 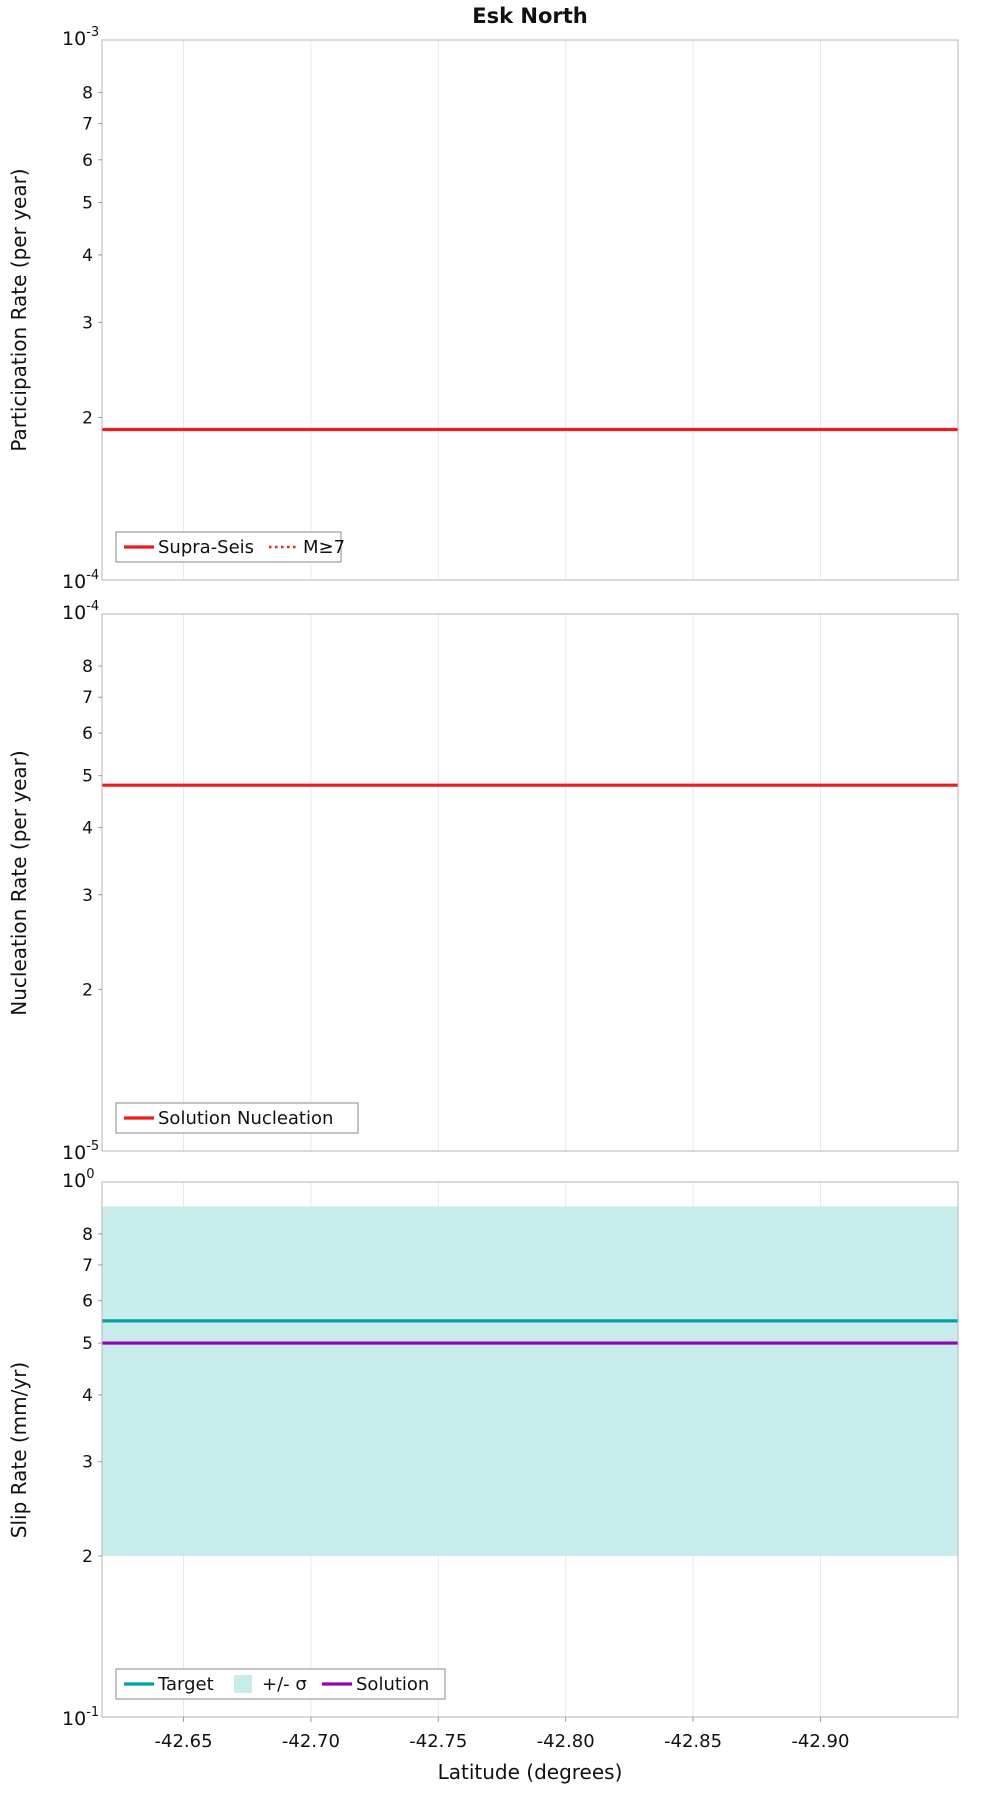 I want to click on x-axis-label: Latitude (degrees), so click(x=530, y=1772).